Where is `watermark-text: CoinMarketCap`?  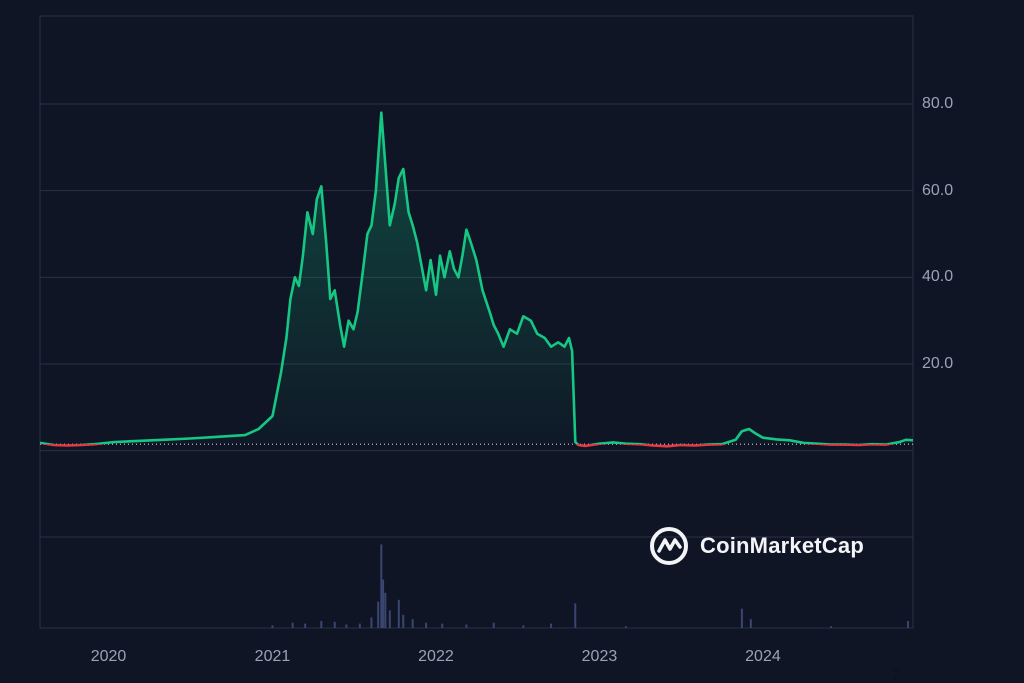
watermark-text: CoinMarketCap is located at coordinates (782, 545).